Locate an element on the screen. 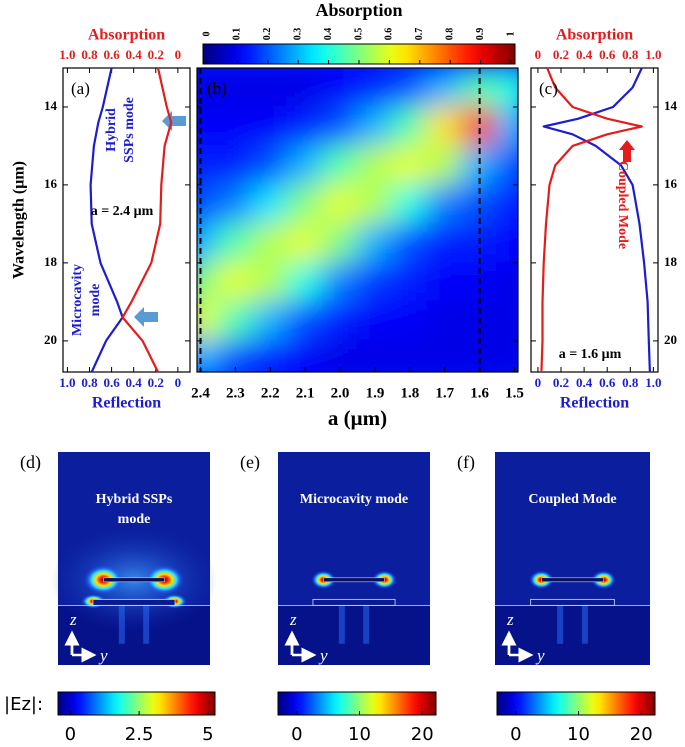  colorbar-tick-label: 2.5 is located at coordinates (139, 734).